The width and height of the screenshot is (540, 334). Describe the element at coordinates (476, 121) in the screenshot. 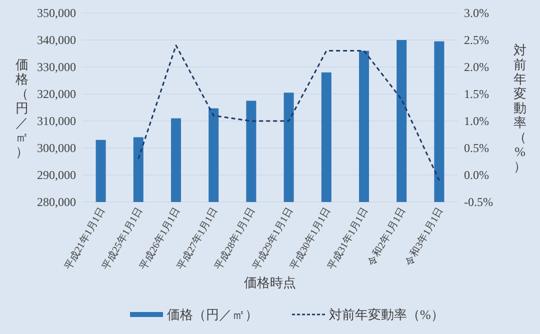

I see `y2-tick-label: 1.0%` at that location.